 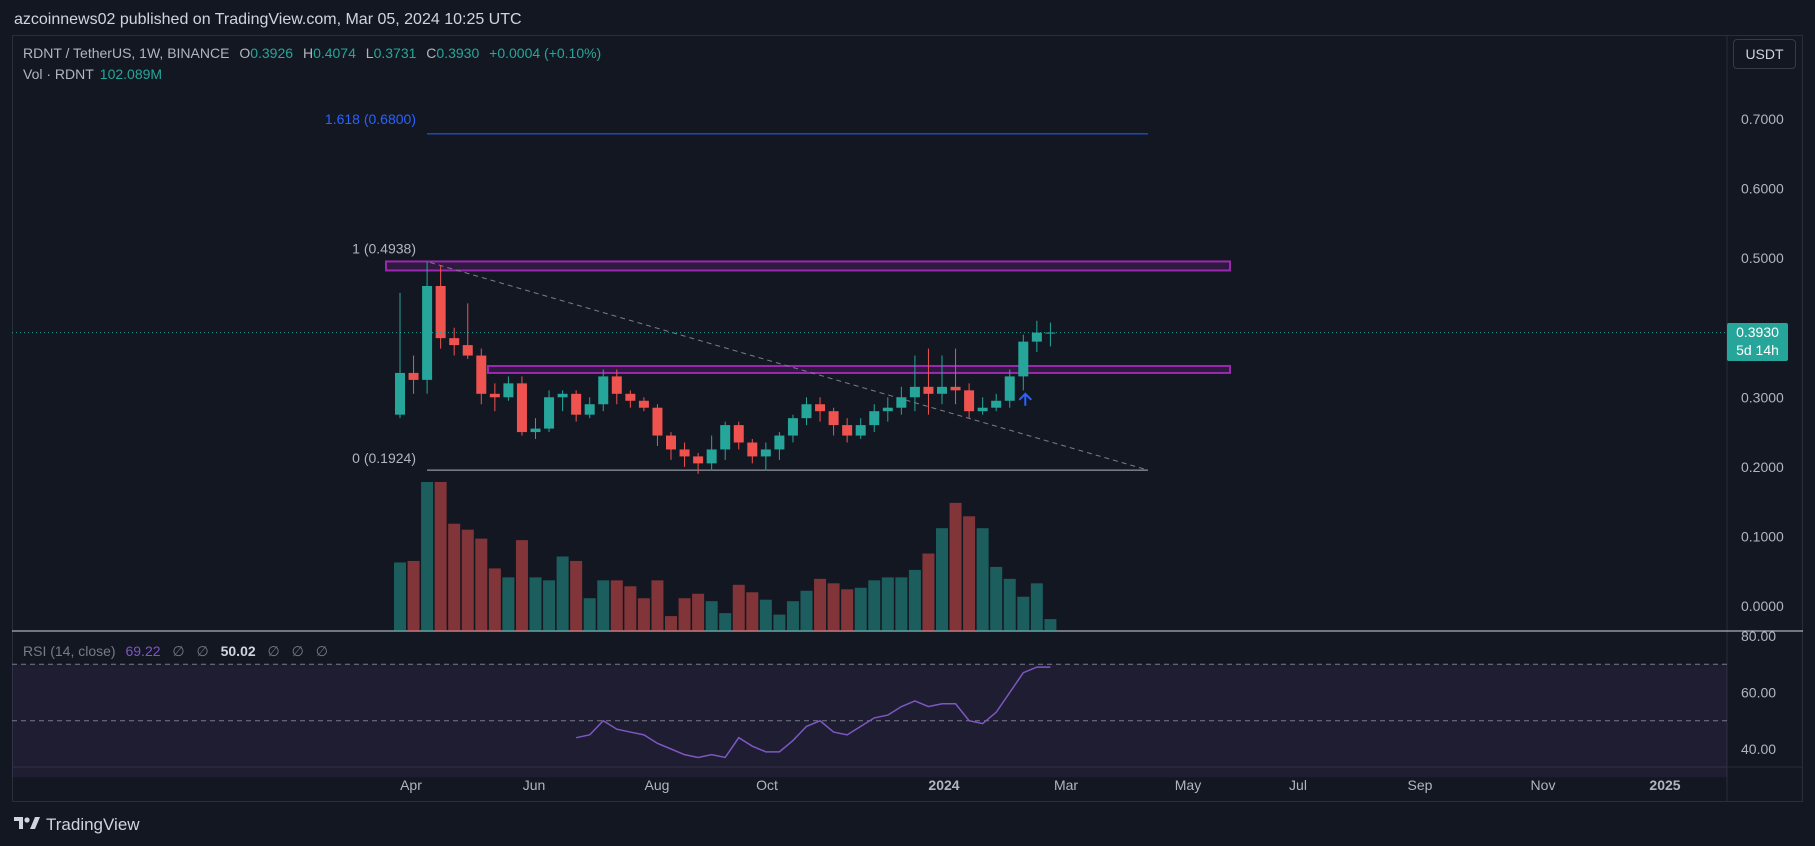 I want to click on rsi-tick-label: 60.00, so click(x=1758, y=693).